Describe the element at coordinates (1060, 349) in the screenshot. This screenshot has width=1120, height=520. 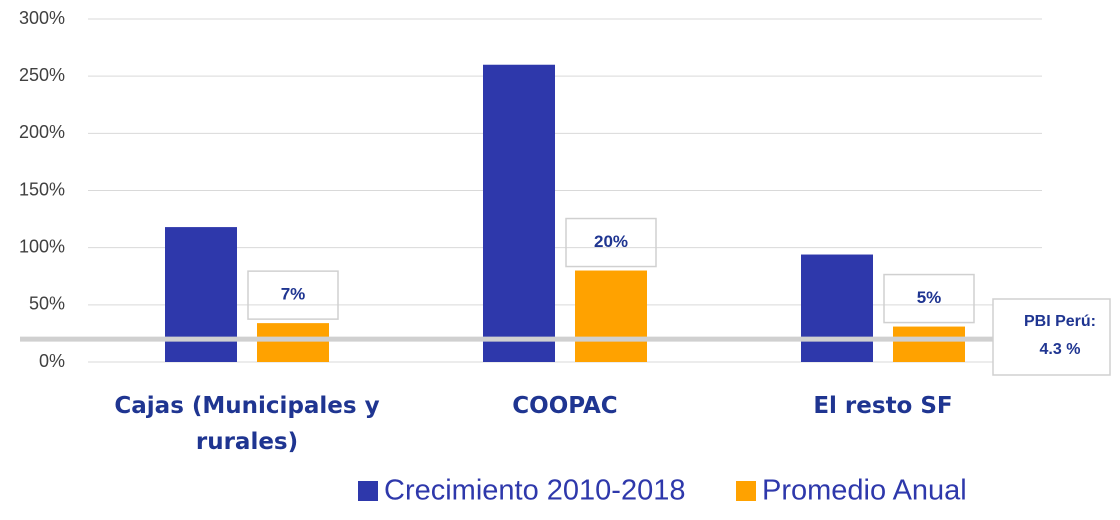
I see `reference-label: 4.3 %` at that location.